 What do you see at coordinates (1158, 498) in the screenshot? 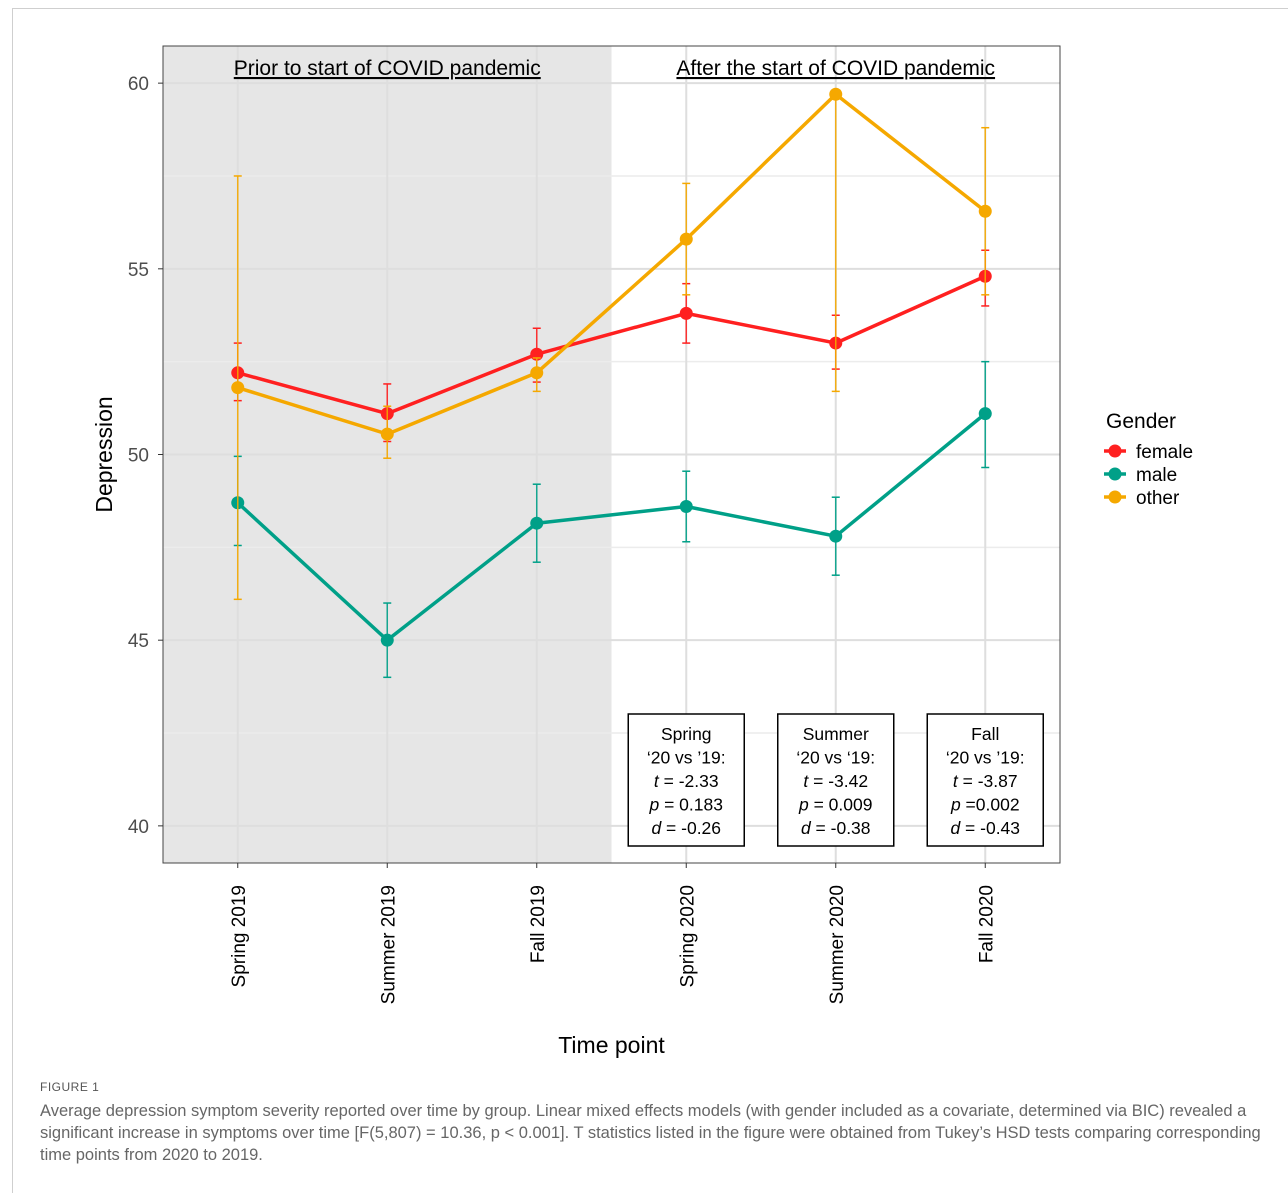
I see `legend-label: other` at bounding box center [1158, 498].